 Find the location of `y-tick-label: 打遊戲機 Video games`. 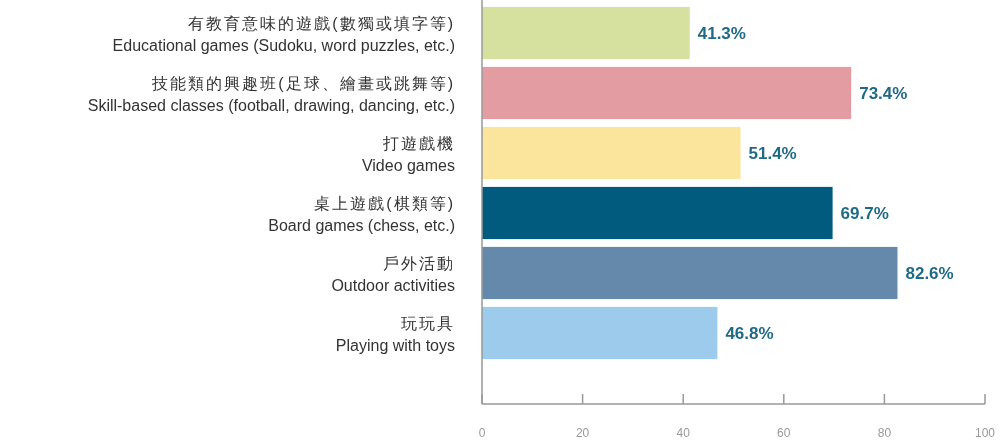

y-tick-label: 打遊戲機 Video games is located at coordinates (408, 154).